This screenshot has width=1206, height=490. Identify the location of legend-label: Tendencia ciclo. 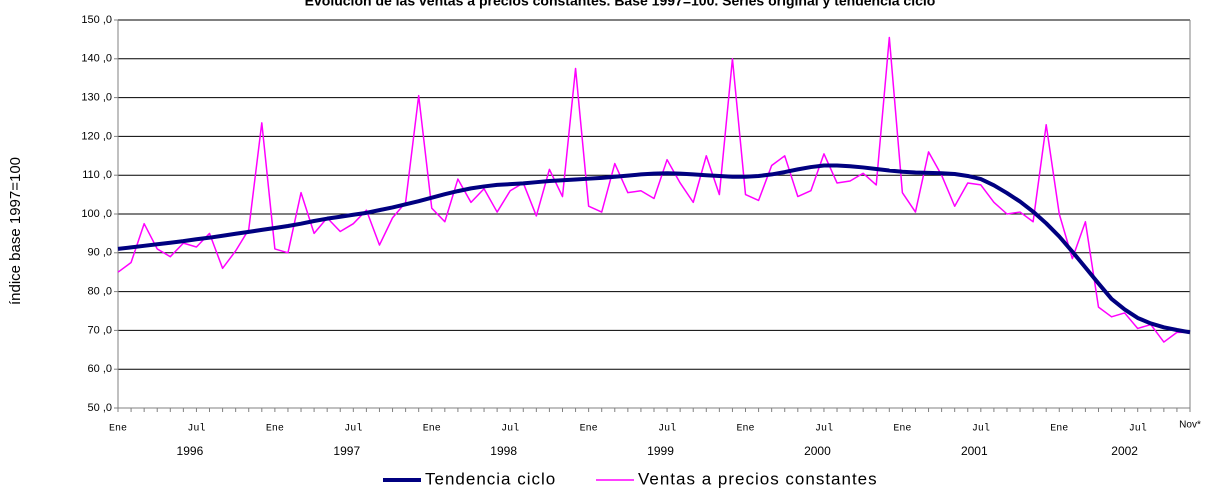
(490, 478).